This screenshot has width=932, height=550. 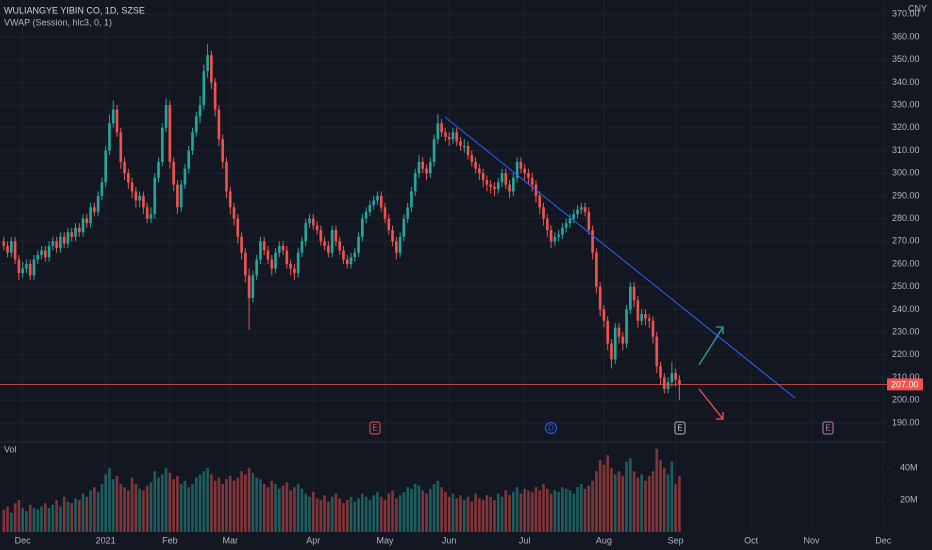 I want to click on event-marker: D, so click(x=551, y=428).